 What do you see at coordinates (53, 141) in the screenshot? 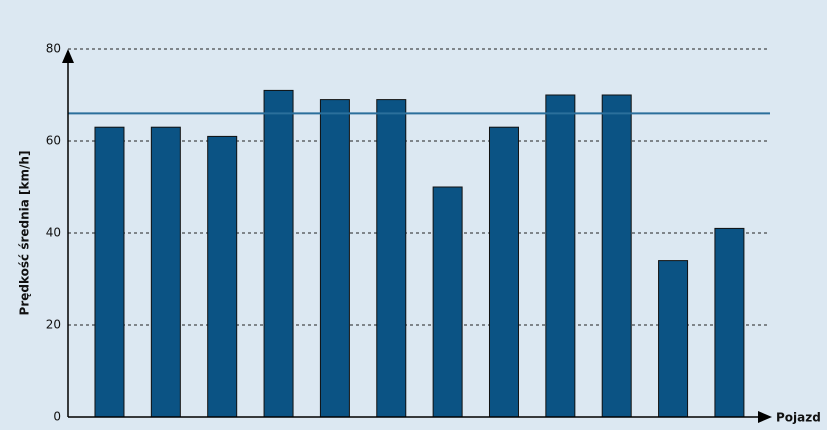
I see `y-tick-label: 60` at bounding box center [53, 141].